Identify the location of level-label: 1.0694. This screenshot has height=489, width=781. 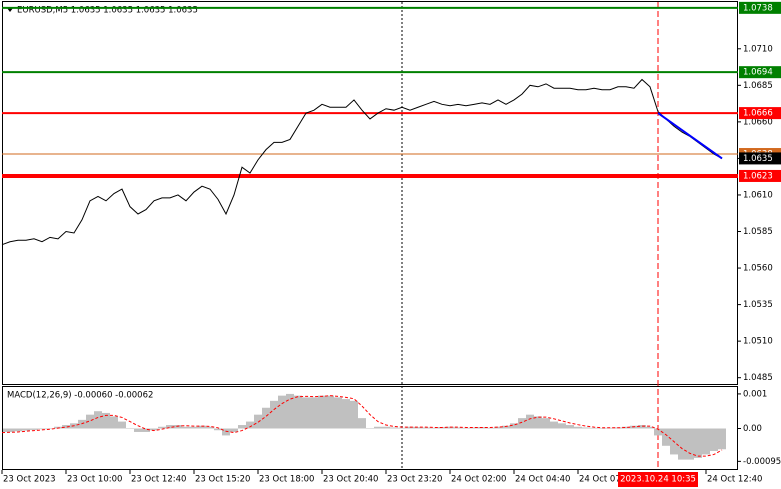
(758, 73).